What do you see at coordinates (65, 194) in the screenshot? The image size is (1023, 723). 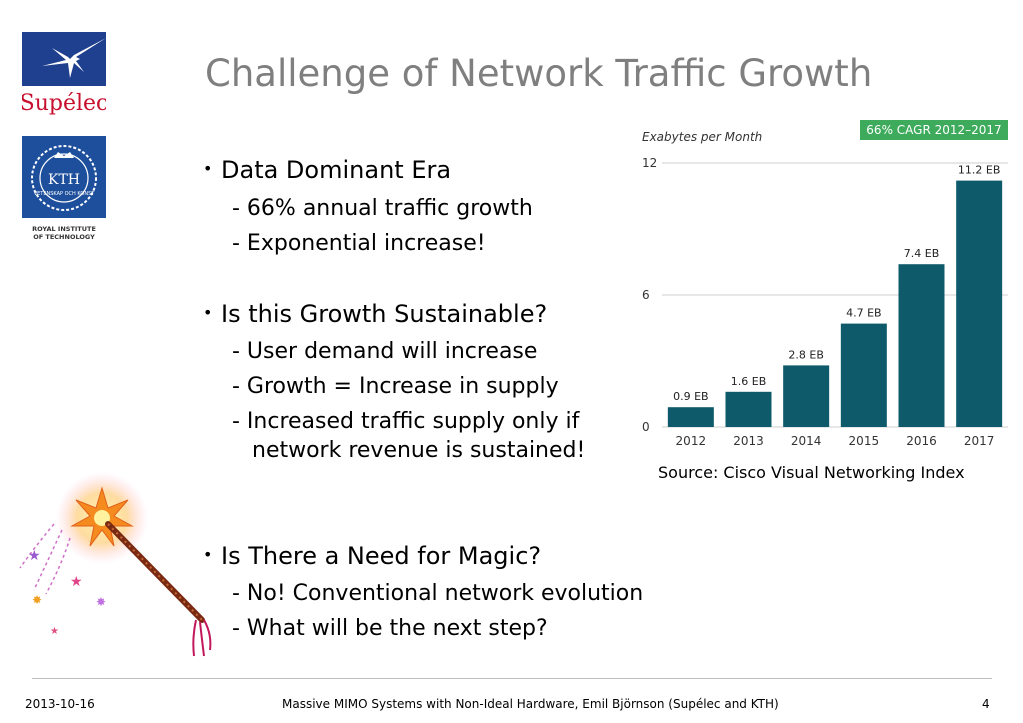 I see `svg-text: VETENSKAP OCH KONST` at bounding box center [65, 194].